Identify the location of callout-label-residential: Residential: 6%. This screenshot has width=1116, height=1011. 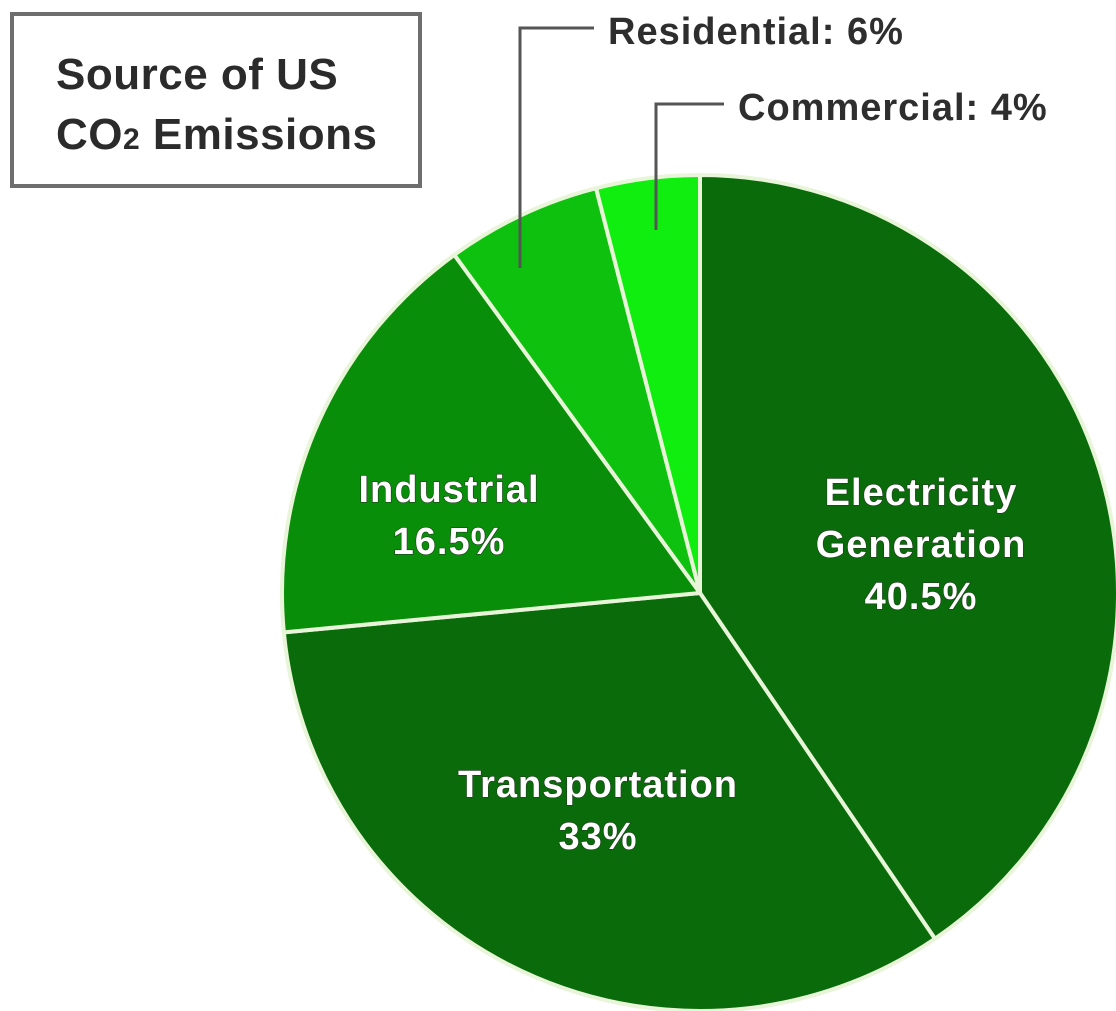
(756, 32).